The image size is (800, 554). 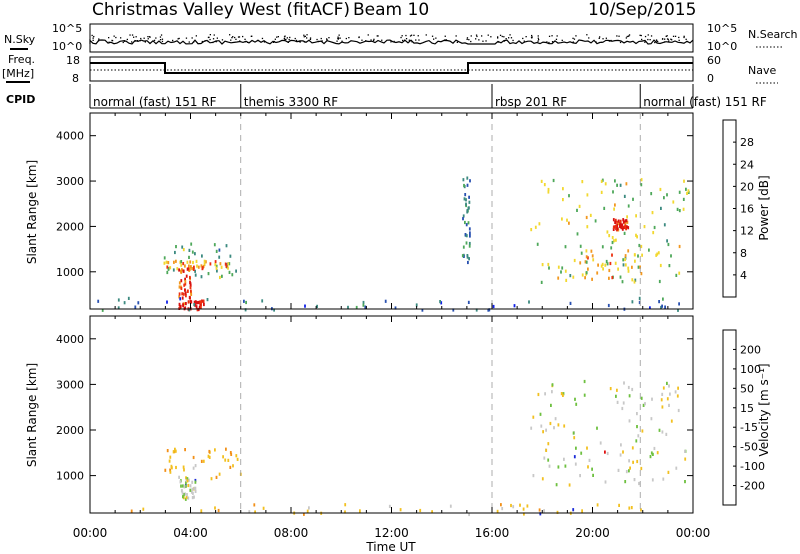 What do you see at coordinates (70, 272) in the screenshot?
I see `y-tick-label: 1000` at bounding box center [70, 272].